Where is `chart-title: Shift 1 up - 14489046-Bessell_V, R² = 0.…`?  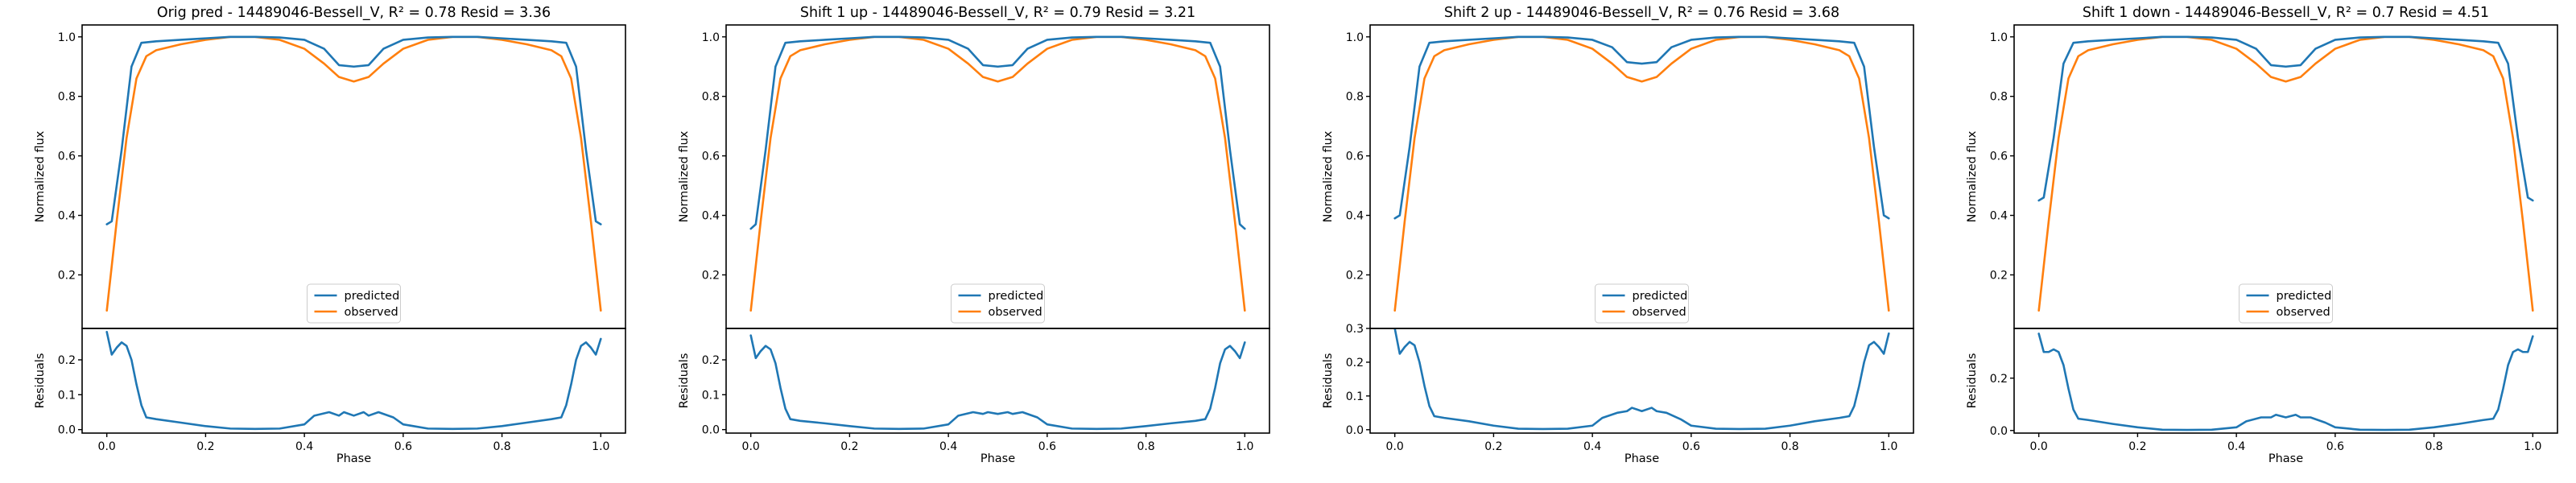 chart-title: Shift 1 up - 14489046-Bessell_V, R² = 0.… is located at coordinates (997, 13).